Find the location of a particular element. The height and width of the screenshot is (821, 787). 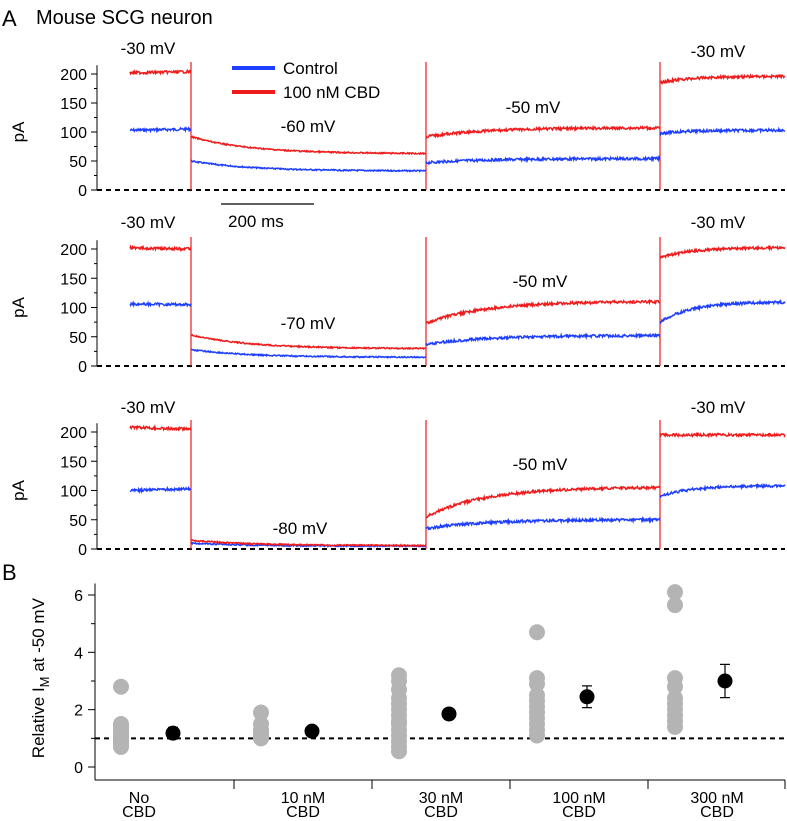

voltage-label: -80 mV is located at coordinates (300, 528).